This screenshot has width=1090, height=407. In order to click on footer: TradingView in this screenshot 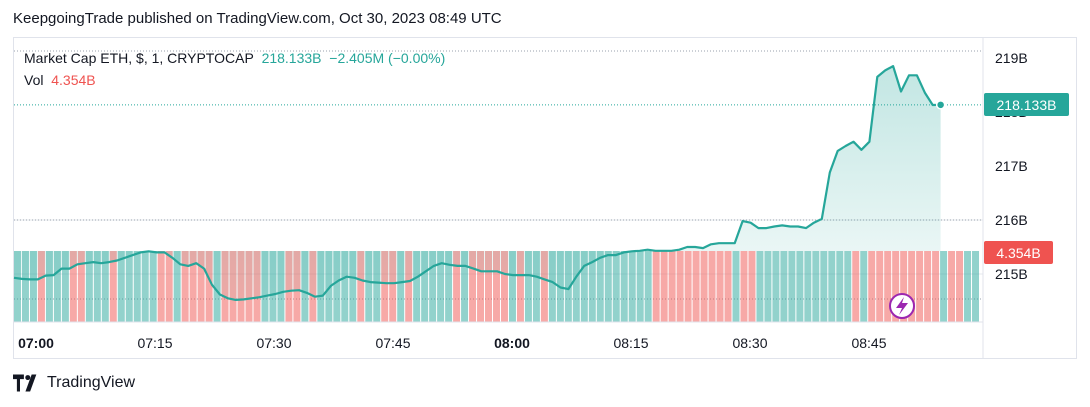, I will do `click(74, 383)`.